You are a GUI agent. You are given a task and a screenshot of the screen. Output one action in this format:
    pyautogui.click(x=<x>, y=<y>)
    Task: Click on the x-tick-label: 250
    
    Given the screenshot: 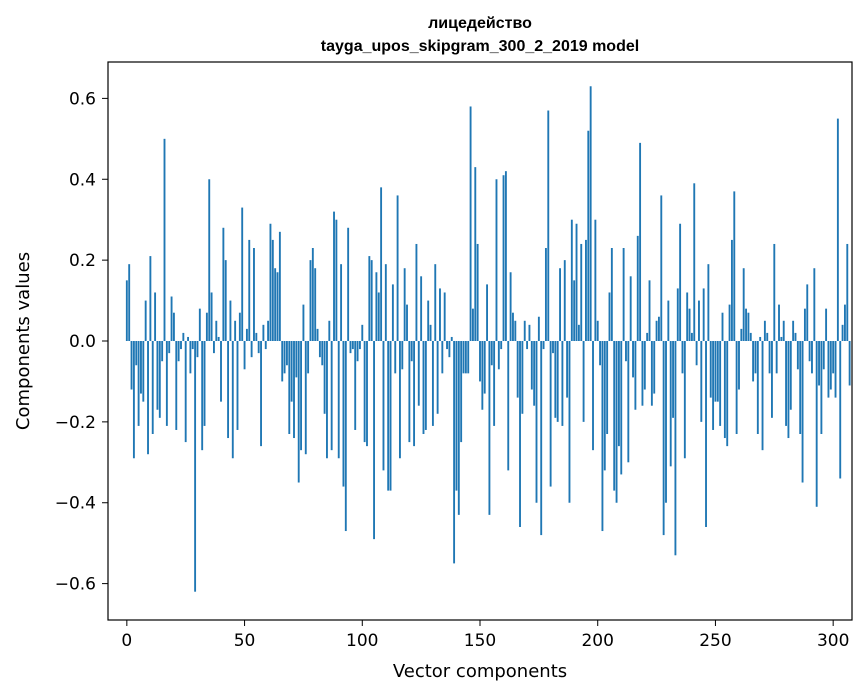 What is the action you would take?
    pyautogui.click(x=715, y=641)
    